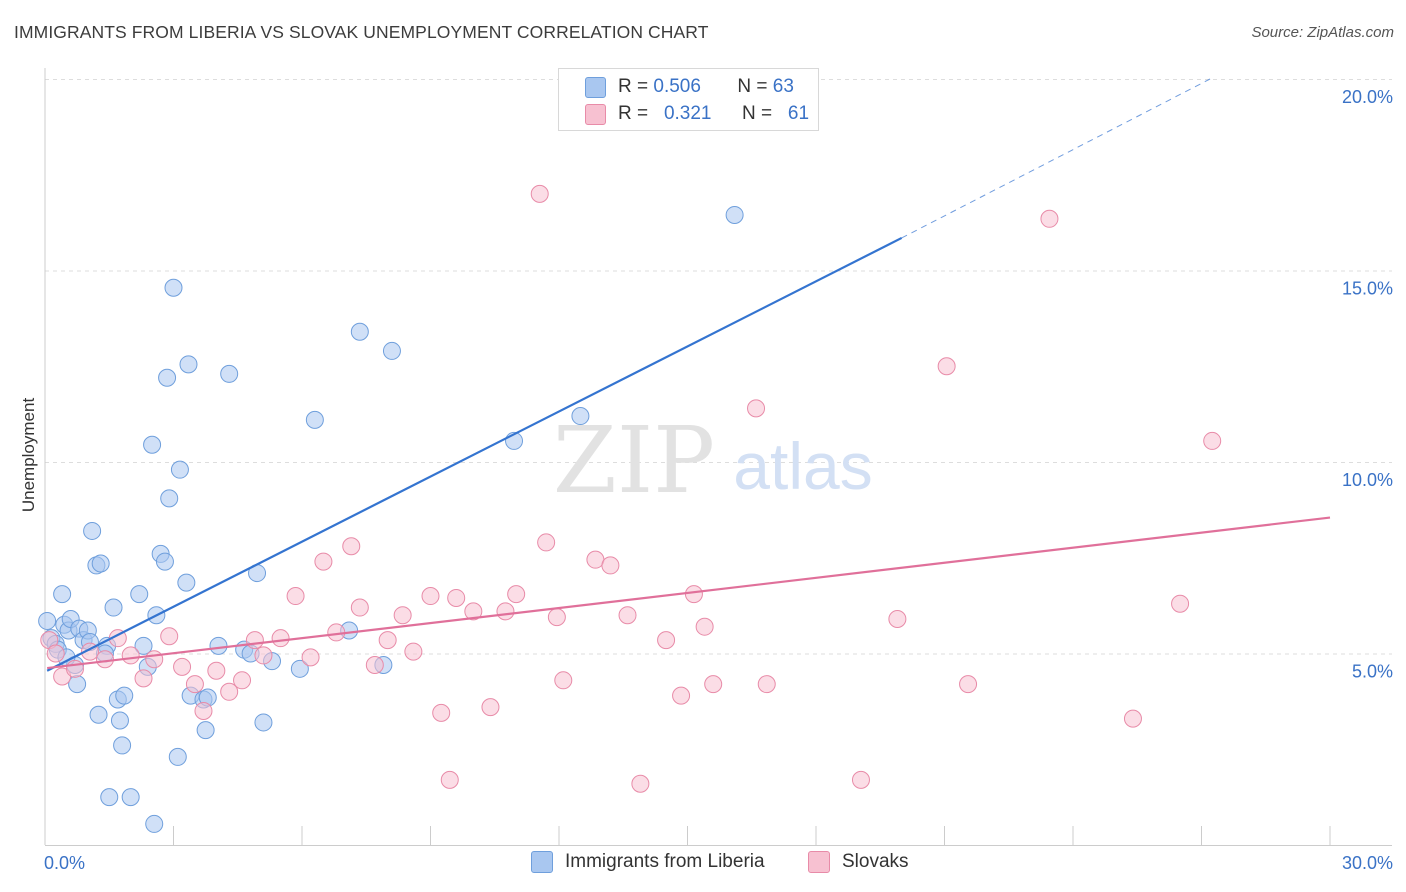  I want to click on y-tick-label: 15.0%, so click(1367, 289).